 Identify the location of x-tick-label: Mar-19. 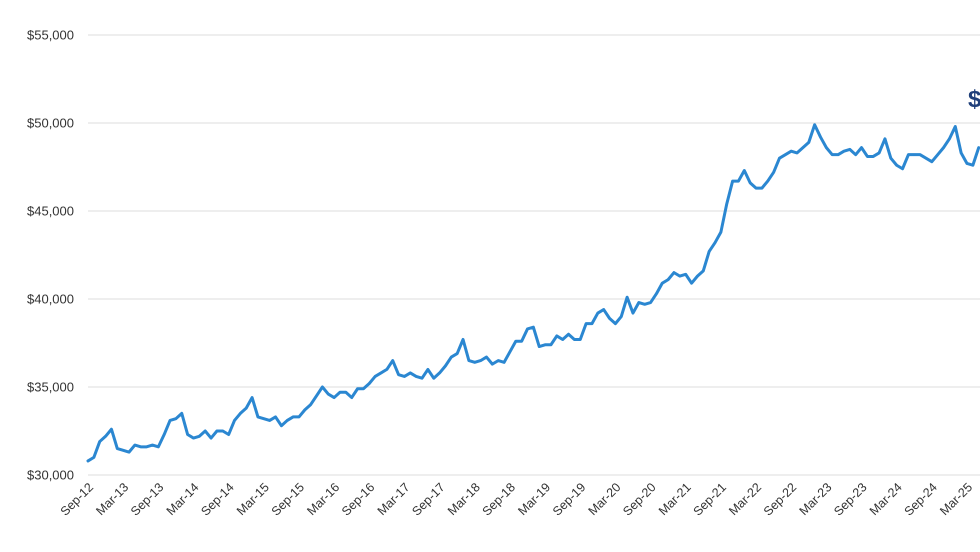
(534, 499).